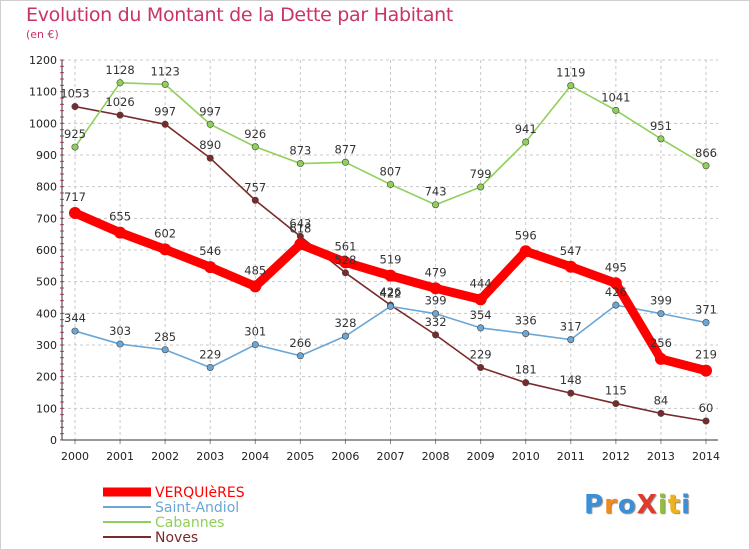 Image resolution: width=750 pixels, height=550 pixels. What do you see at coordinates (661, 400) in the screenshot?
I see `data-label-noves: 84` at bounding box center [661, 400].